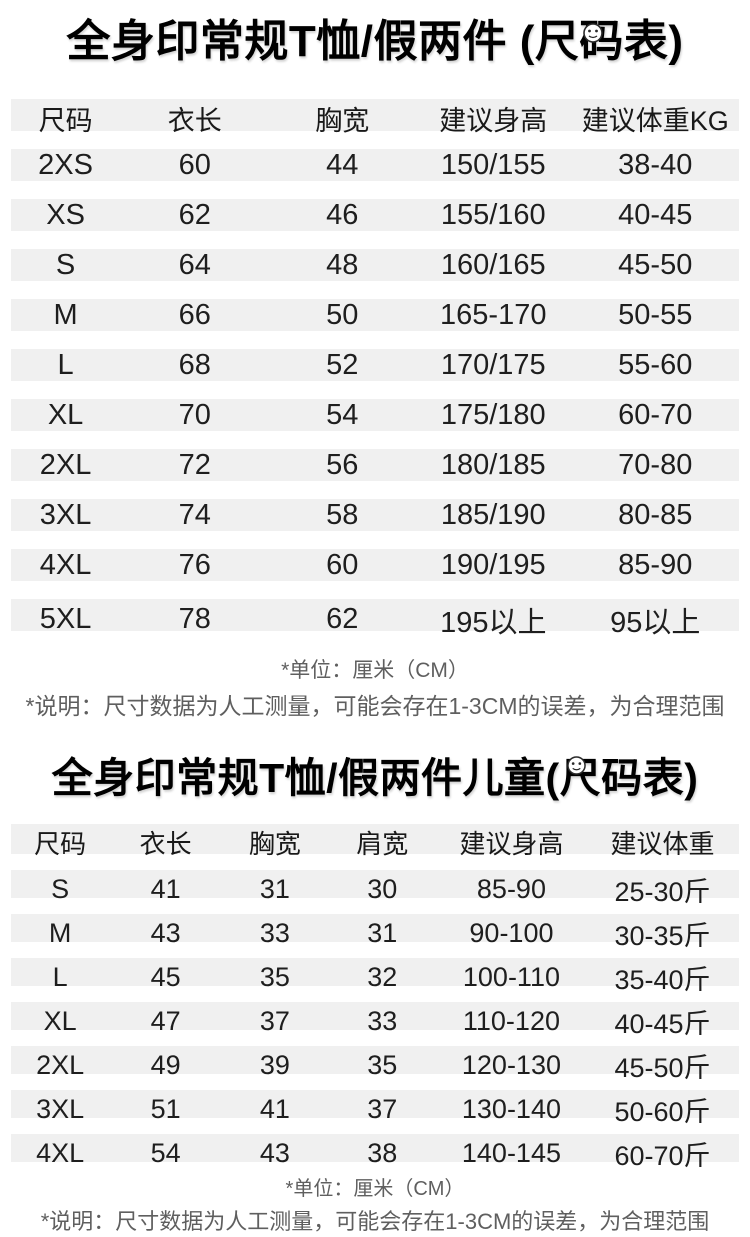 Image resolution: width=750 pixels, height=1237 pixels. Describe the element at coordinates (382, 1152) in the screenshot. I see `cell-shoulder: 38` at that location.